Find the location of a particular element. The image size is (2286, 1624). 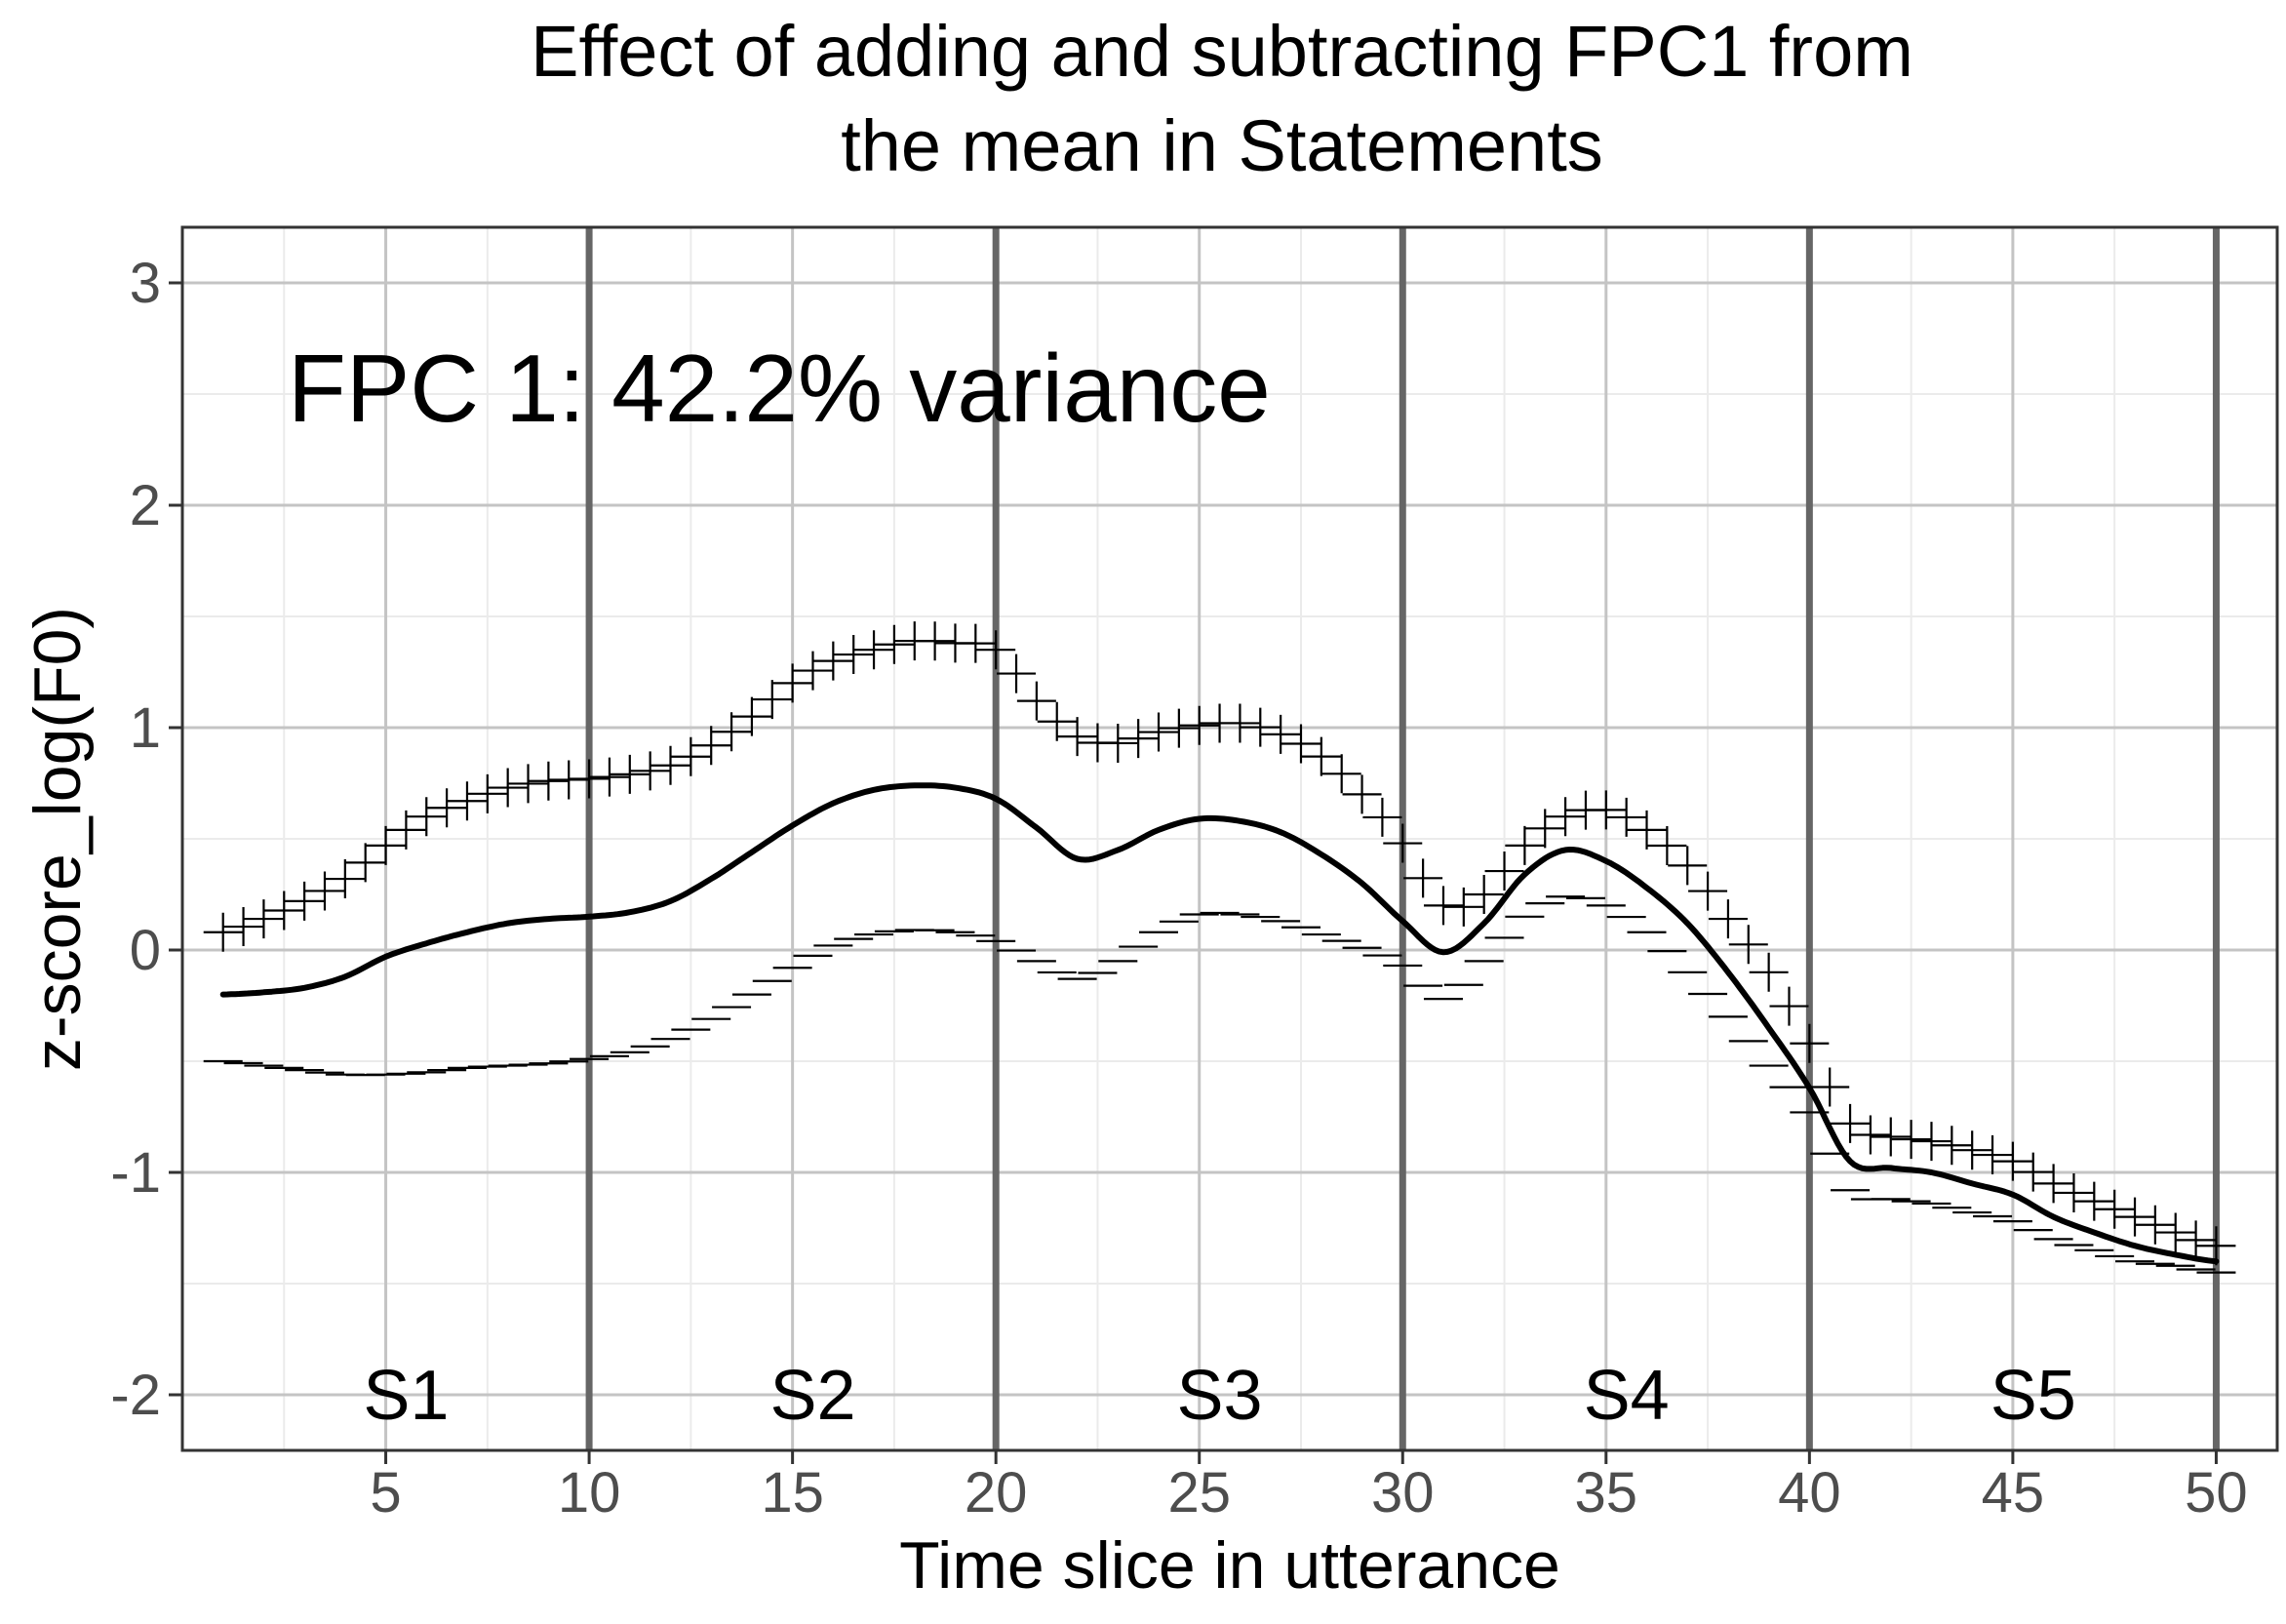

x-tick-label: 35 is located at coordinates (1606, 1493).